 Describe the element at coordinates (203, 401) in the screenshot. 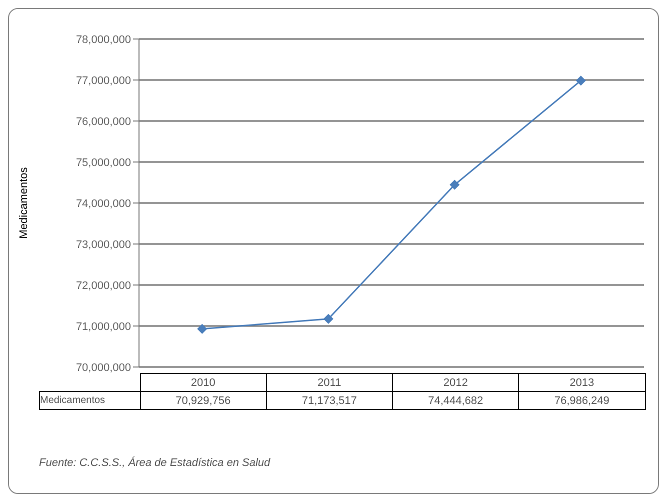

I see `data-label: 70,929,756` at that location.